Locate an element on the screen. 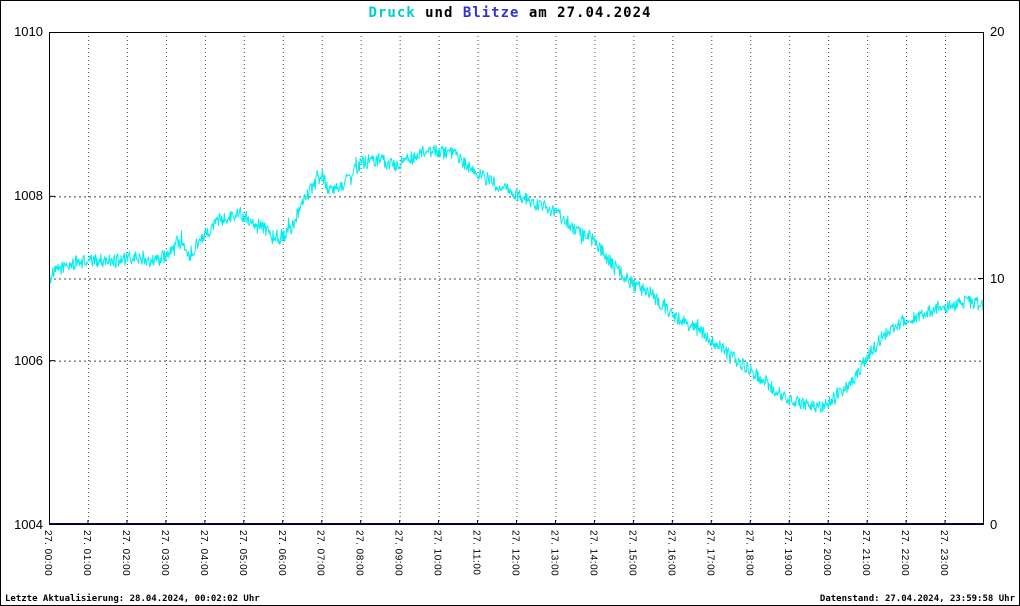  y-left-tick-label: 1006 is located at coordinates (28, 360).